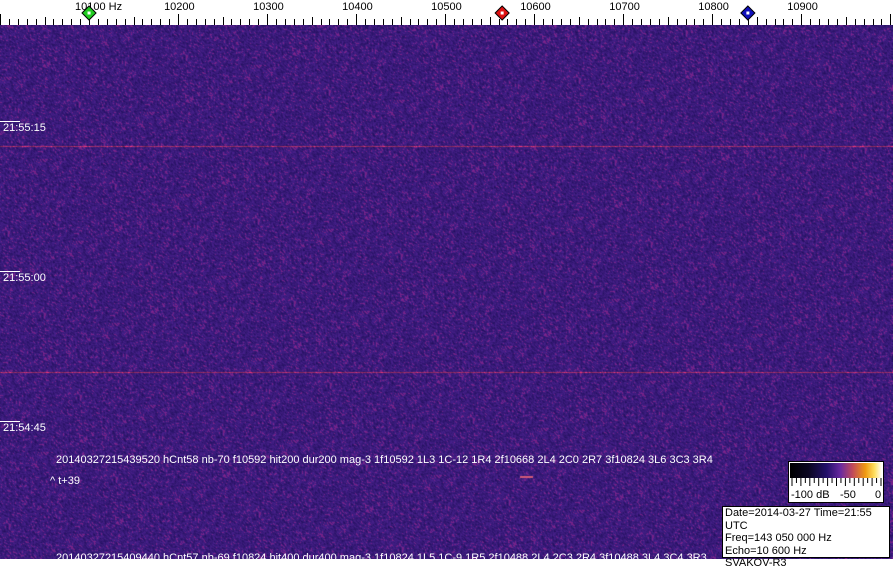 Image resolution: width=893 pixels, height=570 pixels. I want to click on time-label: 21:55:00, so click(24, 278).